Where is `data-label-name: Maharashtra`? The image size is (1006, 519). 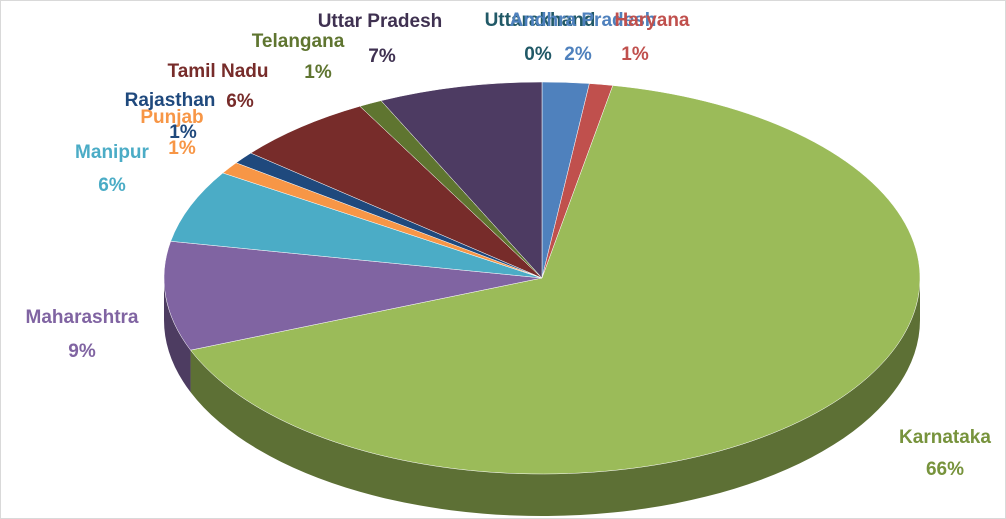
data-label-name: Maharashtra is located at coordinates (82, 317).